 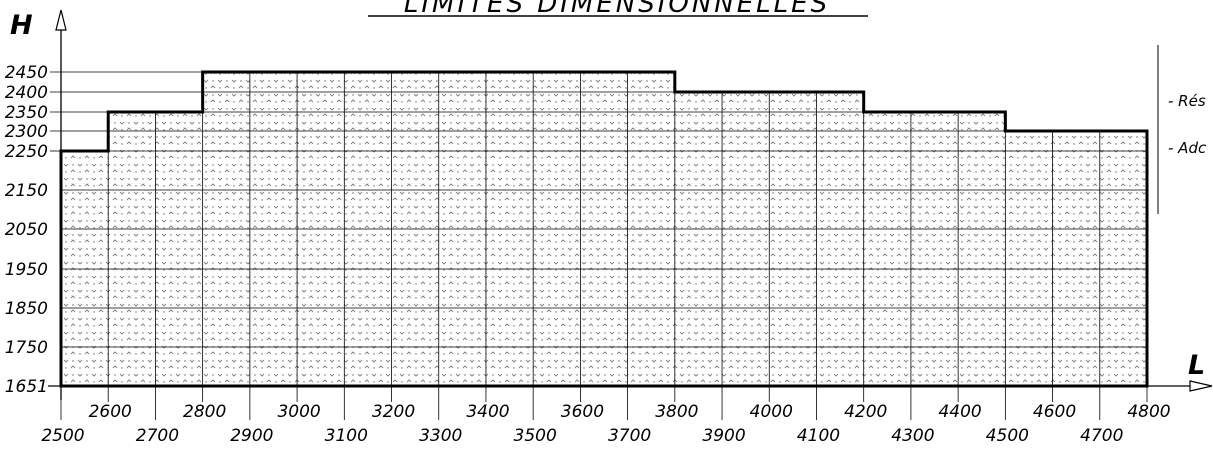 What do you see at coordinates (1196, 365) in the screenshot?
I see `x-axis-label: L` at bounding box center [1196, 365].